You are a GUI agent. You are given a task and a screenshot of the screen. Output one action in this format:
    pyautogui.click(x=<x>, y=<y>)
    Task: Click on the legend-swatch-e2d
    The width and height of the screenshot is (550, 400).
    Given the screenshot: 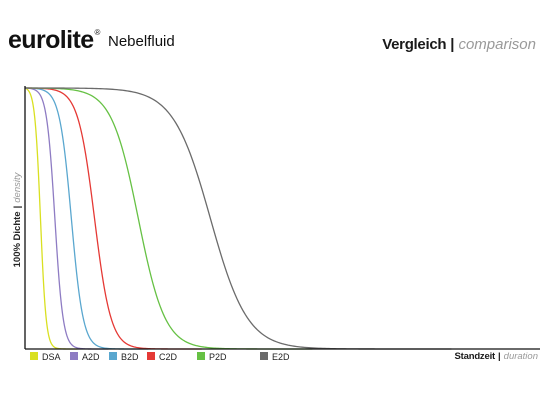 What is the action you would take?
    pyautogui.click(x=264, y=356)
    